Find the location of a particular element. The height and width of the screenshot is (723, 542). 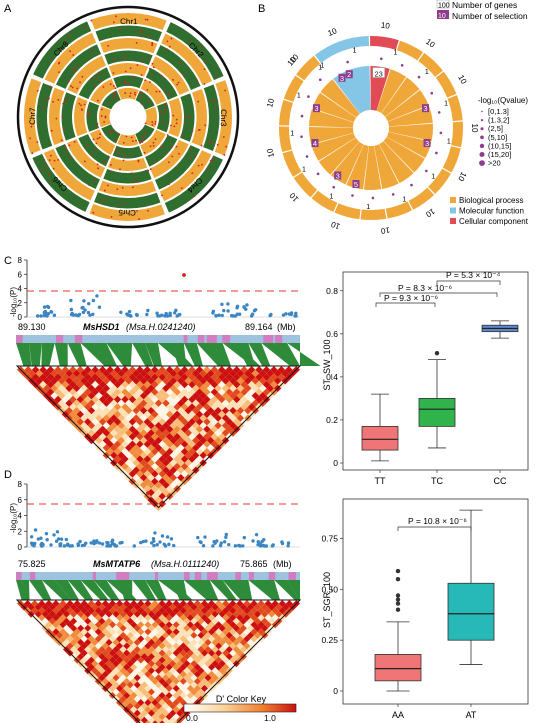

go-center is located at coordinates (371, 128).